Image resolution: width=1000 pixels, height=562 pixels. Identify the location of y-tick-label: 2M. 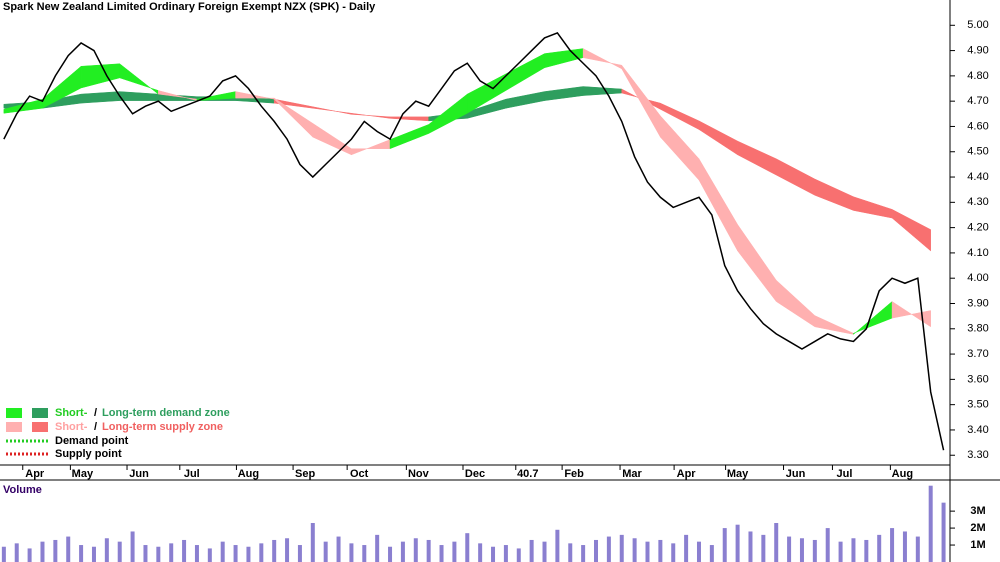
(977, 528).